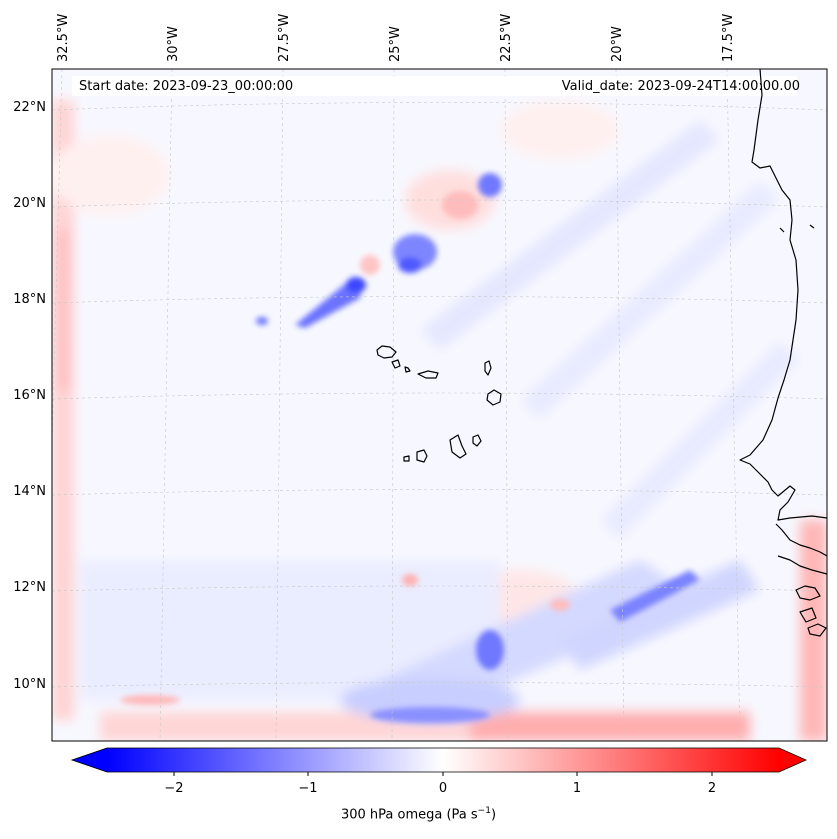 This screenshot has height=839, width=837. What do you see at coordinates (407, 369) in the screenshot?
I see `island-santa-luzia` at bounding box center [407, 369].